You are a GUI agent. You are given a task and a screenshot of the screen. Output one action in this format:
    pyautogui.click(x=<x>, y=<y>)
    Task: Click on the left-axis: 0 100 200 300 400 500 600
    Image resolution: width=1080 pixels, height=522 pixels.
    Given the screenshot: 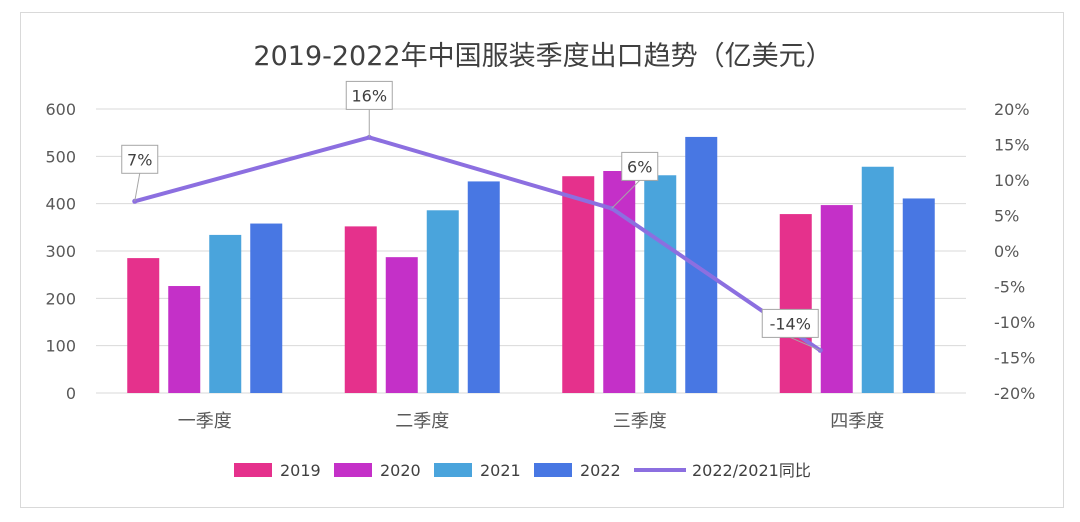 What is the action you would take?
    pyautogui.click(x=60, y=251)
    